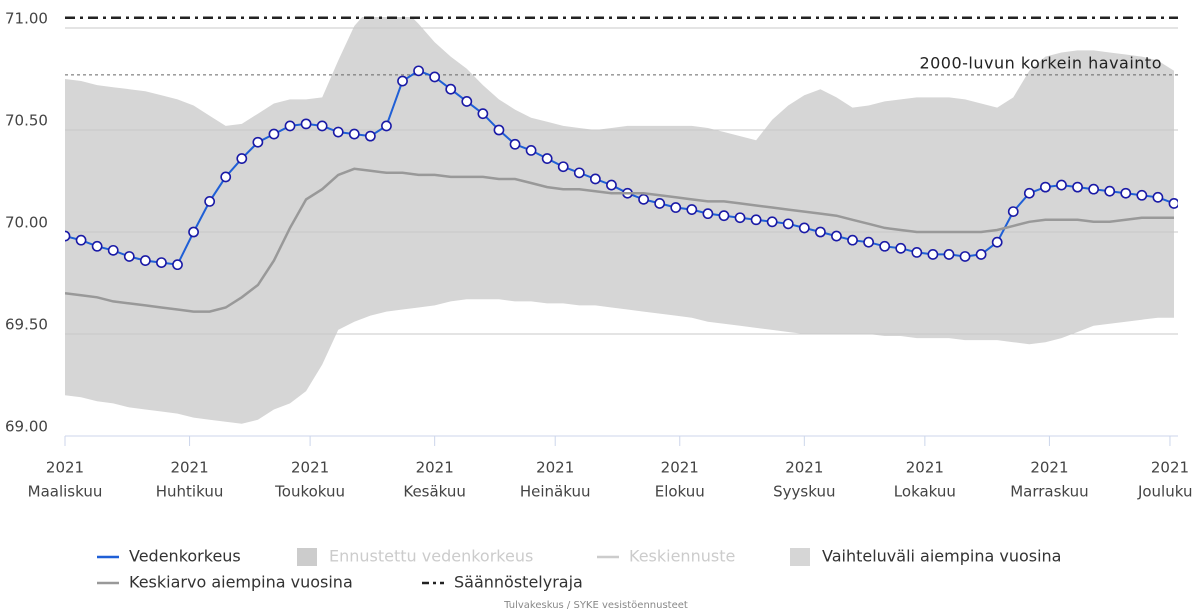 The height and width of the screenshot is (613, 1193). What do you see at coordinates (518, 582) in the screenshot?
I see `legend-label: Säännöstelyraja` at bounding box center [518, 582].